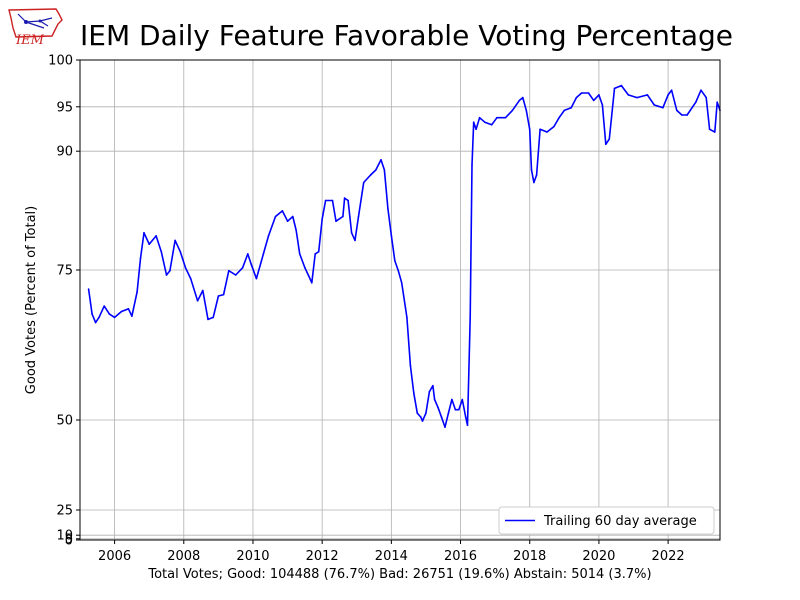  Describe the element at coordinates (69, 541) in the screenshot. I see `y-tick-label: 0` at that location.